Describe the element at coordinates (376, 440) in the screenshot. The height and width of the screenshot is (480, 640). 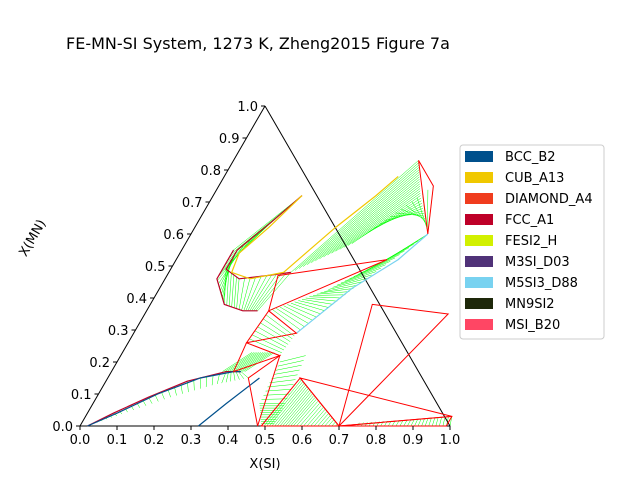
I see `x-tick-label: 0.8` at that location.